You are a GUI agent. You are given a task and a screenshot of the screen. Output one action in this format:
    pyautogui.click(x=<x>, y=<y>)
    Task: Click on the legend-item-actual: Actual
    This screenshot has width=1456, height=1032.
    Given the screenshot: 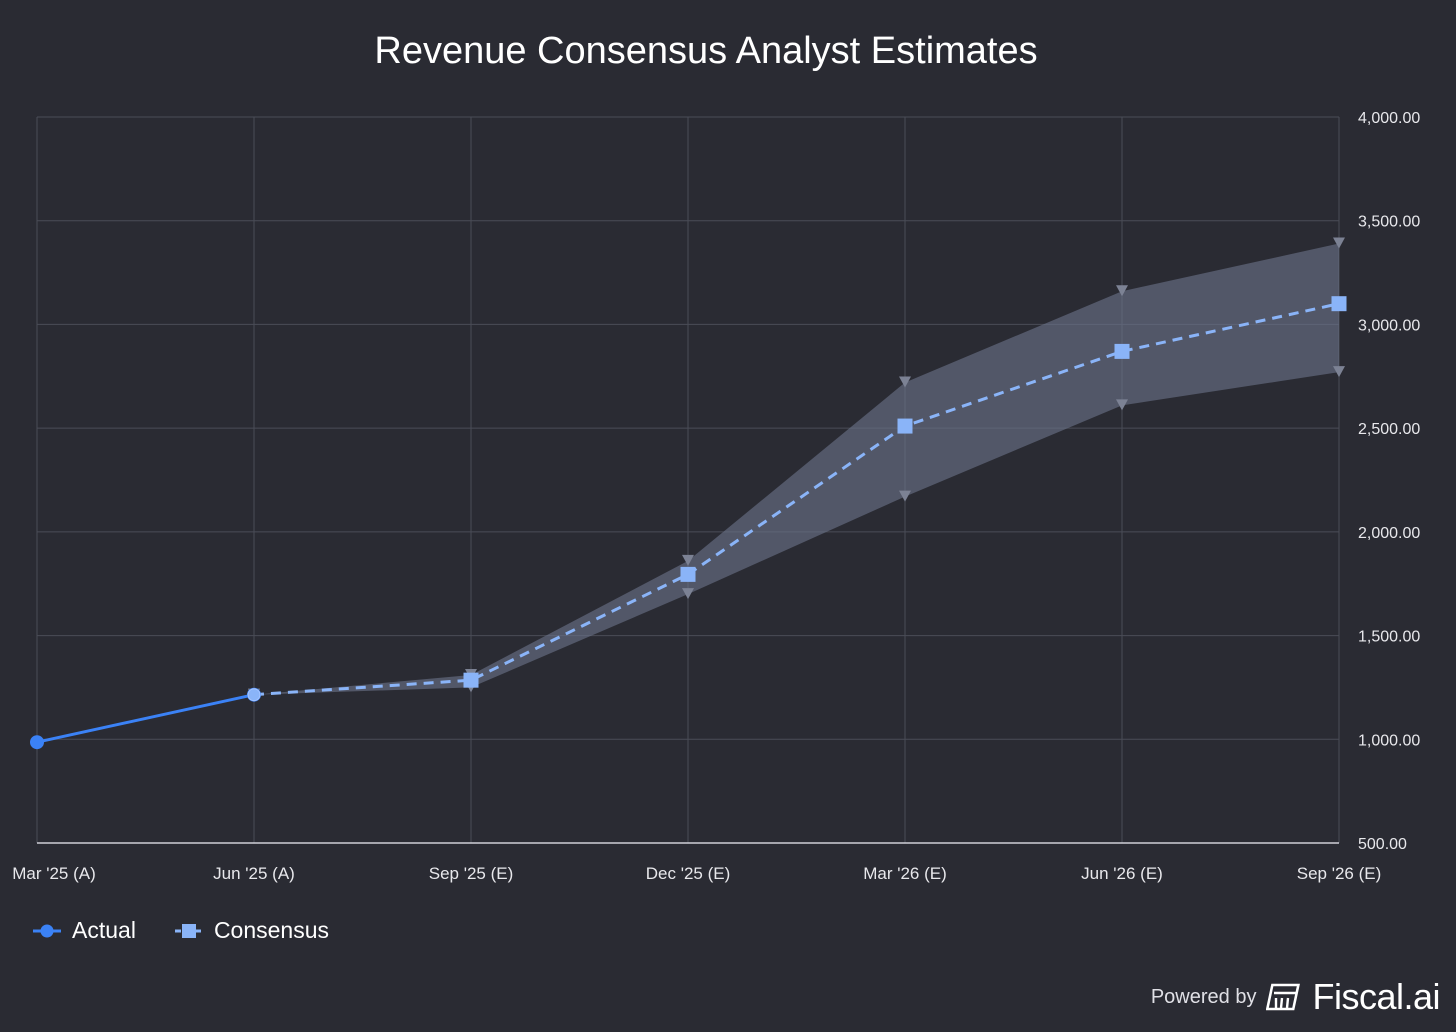 What is the action you would take?
    pyautogui.click(x=84, y=930)
    